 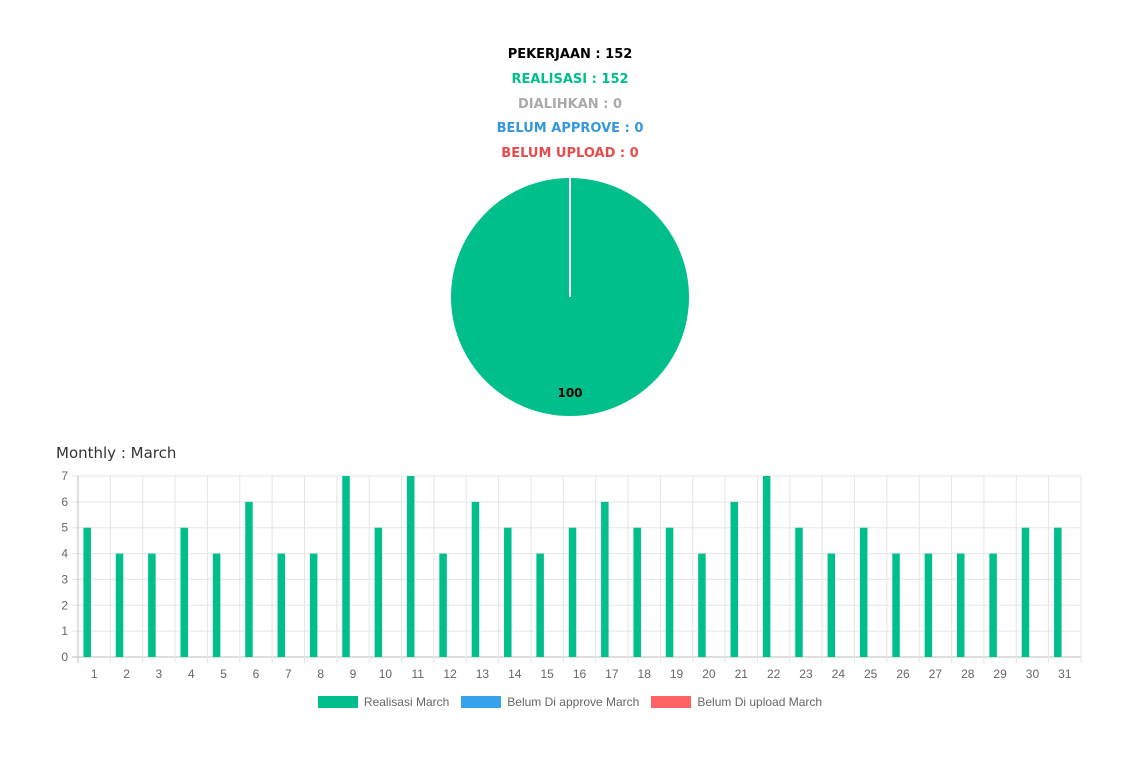 I want to click on x-tick-label: 6, so click(x=256, y=674).